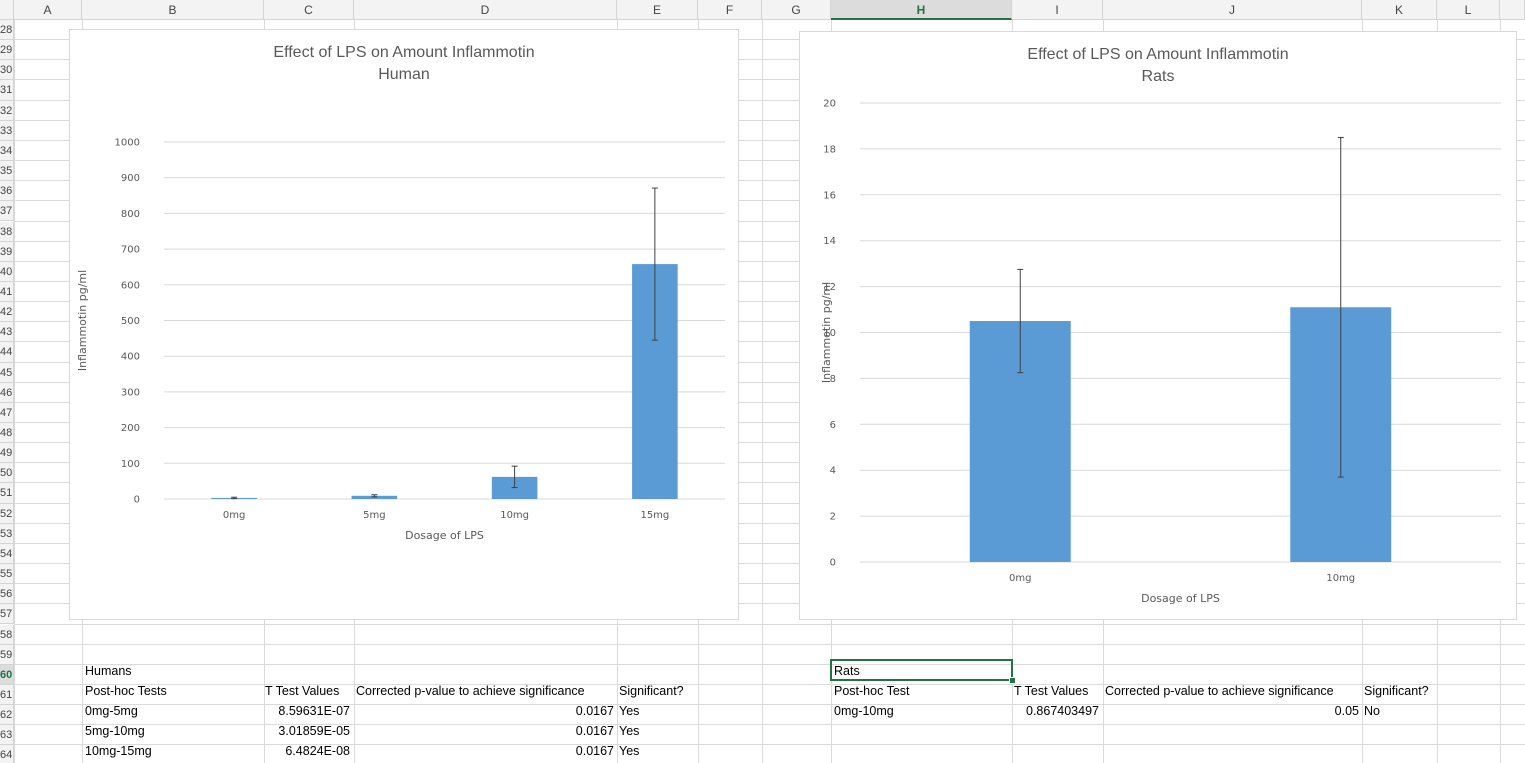  Describe the element at coordinates (7, 392) in the screenshot. I see `row-header: 46` at that location.